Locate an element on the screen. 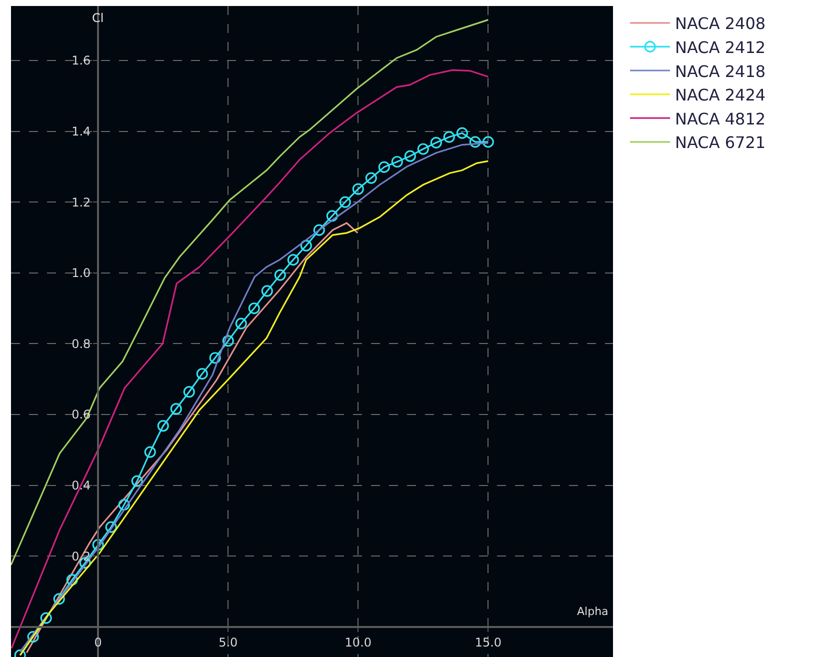 The width and height of the screenshot is (823, 657). legend-label: NACA 2418 is located at coordinates (720, 71).